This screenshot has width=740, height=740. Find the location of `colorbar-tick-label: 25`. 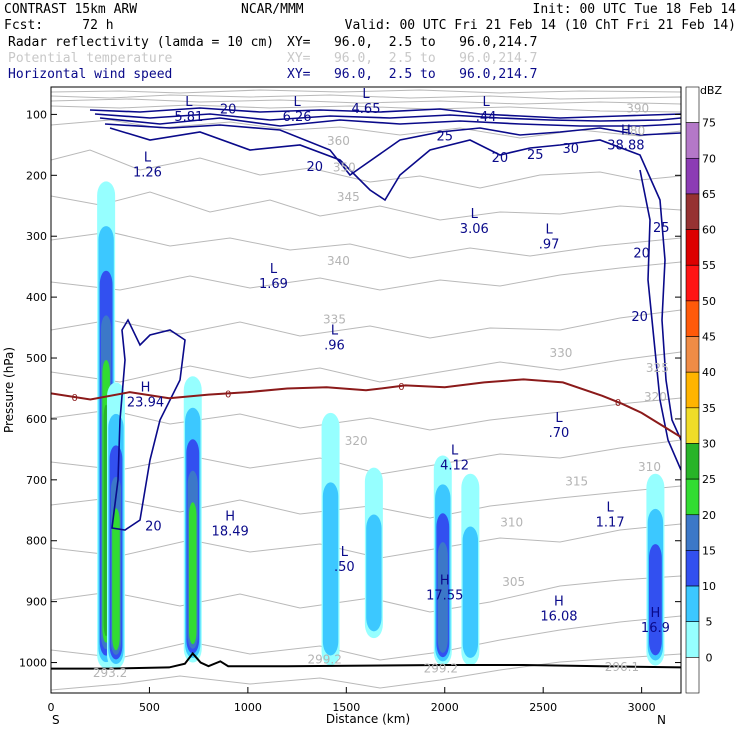

colorbar-tick-label: 25 is located at coordinates (709, 479).